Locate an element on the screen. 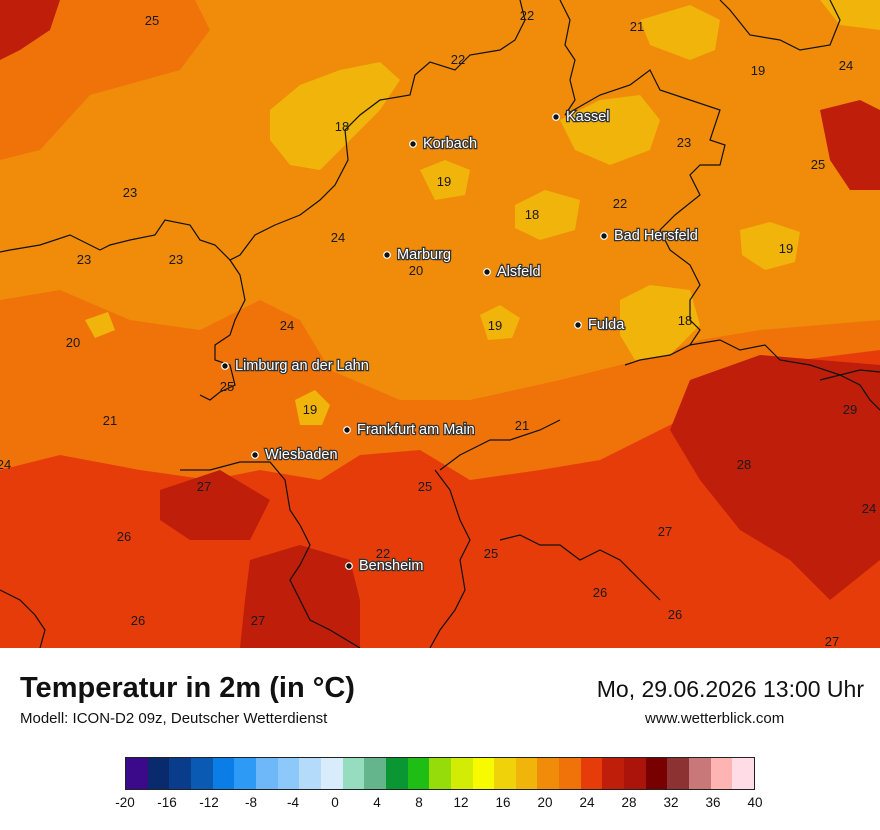 This screenshot has width=880, height=830. temperature-value: 20 is located at coordinates (73, 342).